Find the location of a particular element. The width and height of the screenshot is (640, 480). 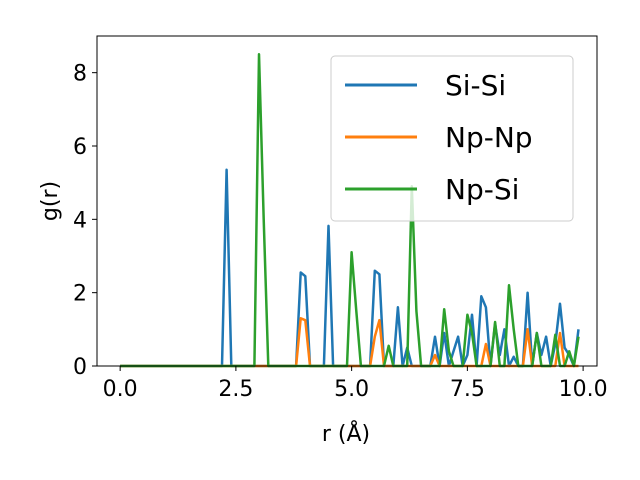

legend-label-np-si: Np-Si is located at coordinates (482, 189).